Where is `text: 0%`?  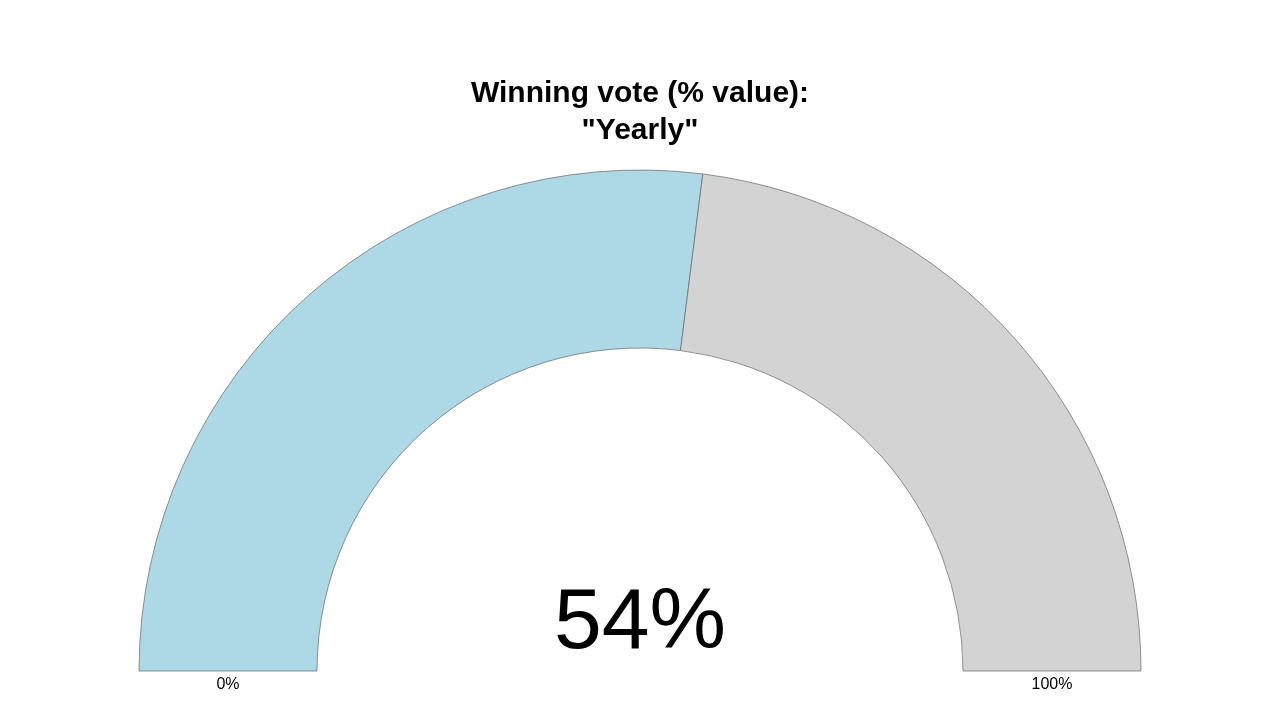 text: 0% is located at coordinates (228, 683).